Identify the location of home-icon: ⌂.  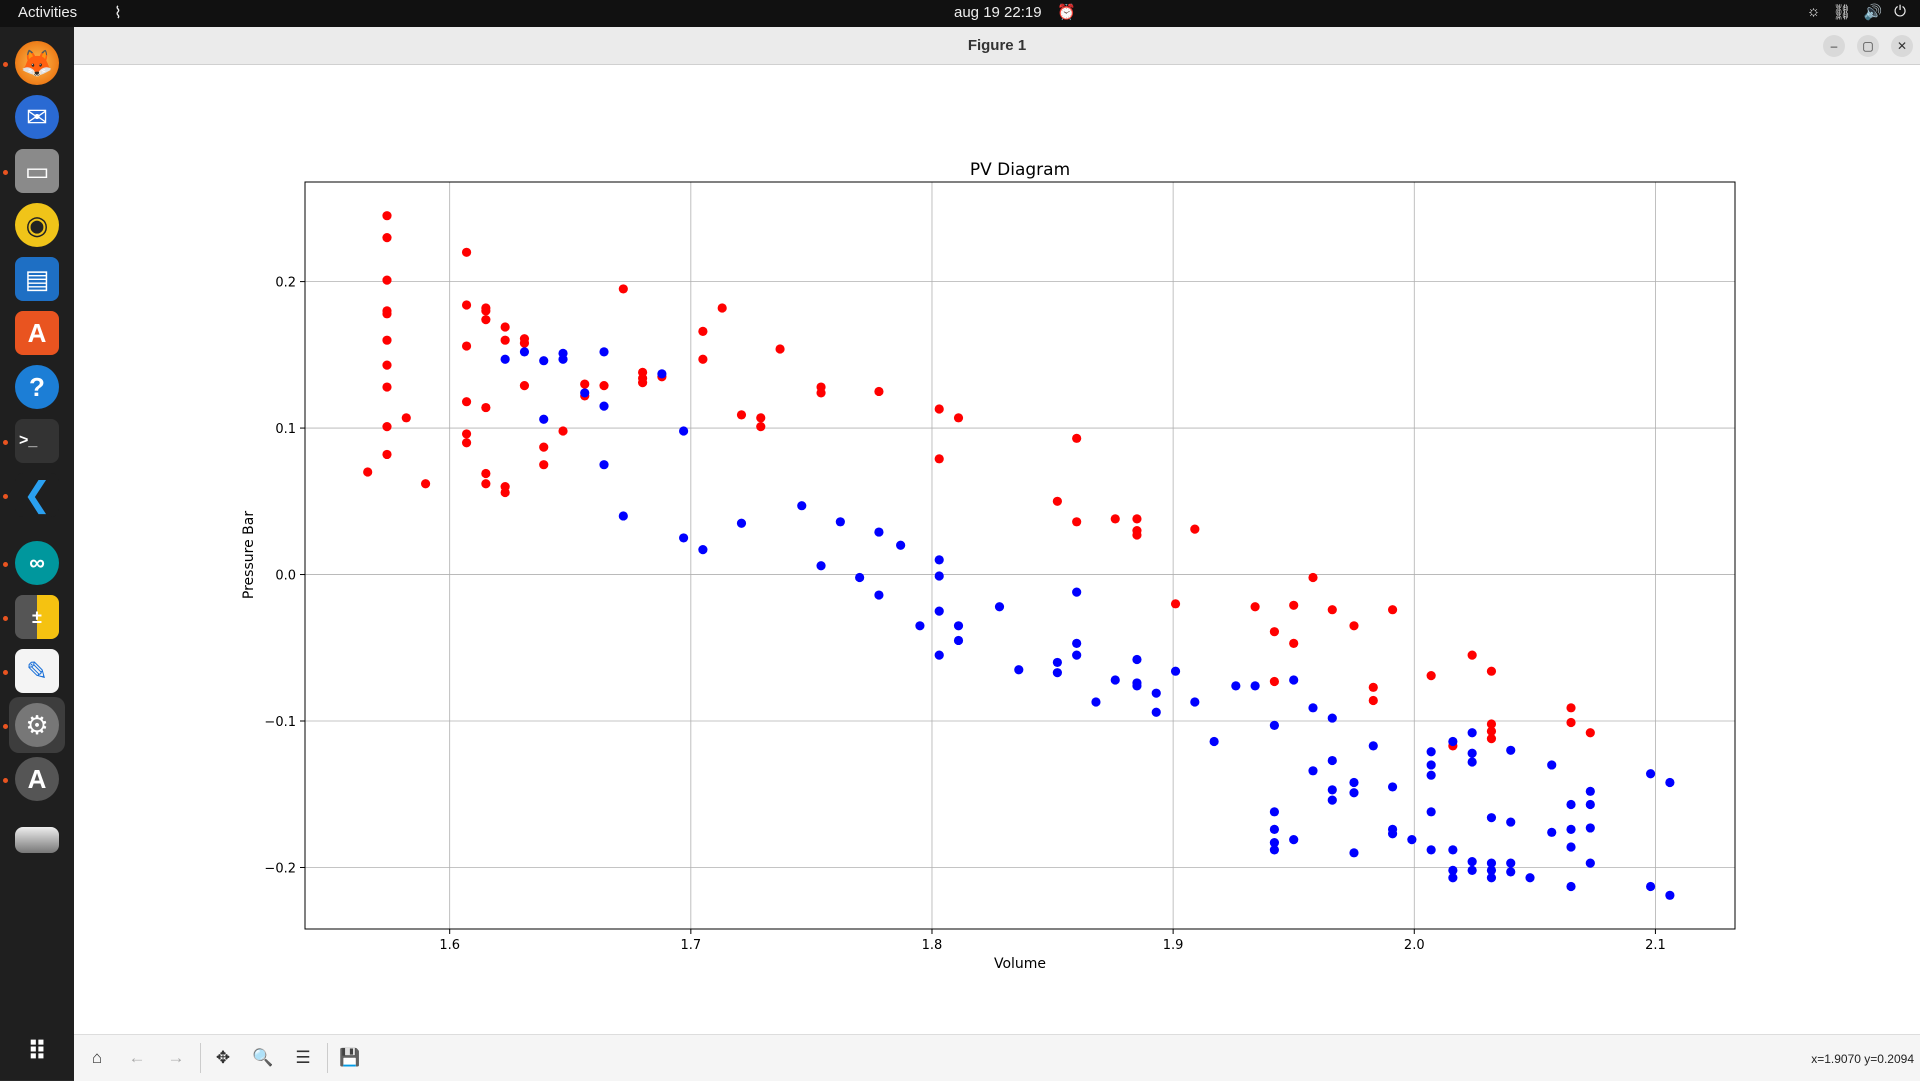
(97, 1057).